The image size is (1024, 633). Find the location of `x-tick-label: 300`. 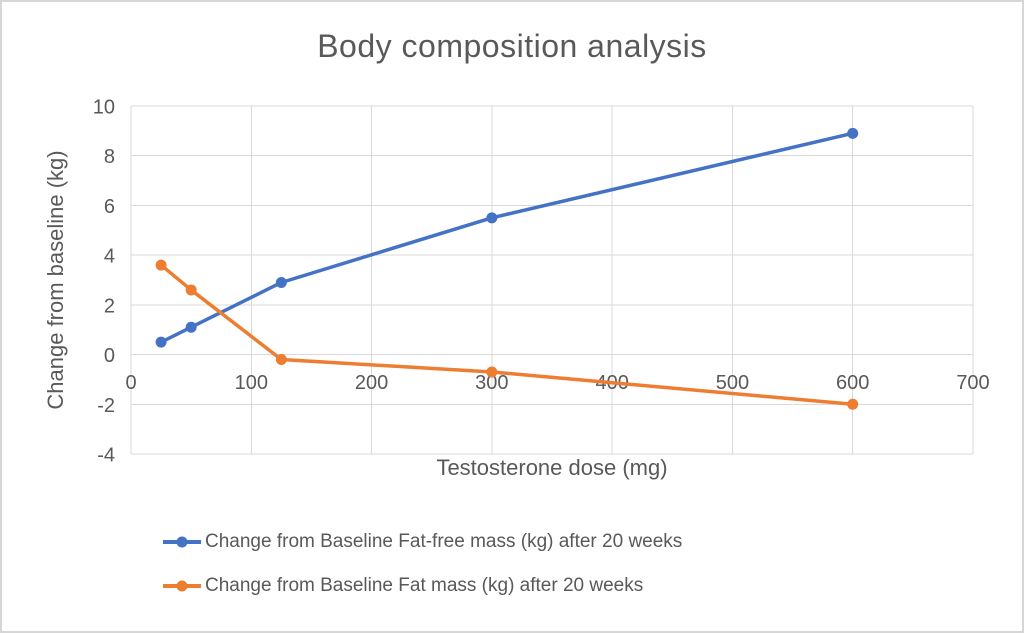

x-tick-label: 300 is located at coordinates (491, 383).